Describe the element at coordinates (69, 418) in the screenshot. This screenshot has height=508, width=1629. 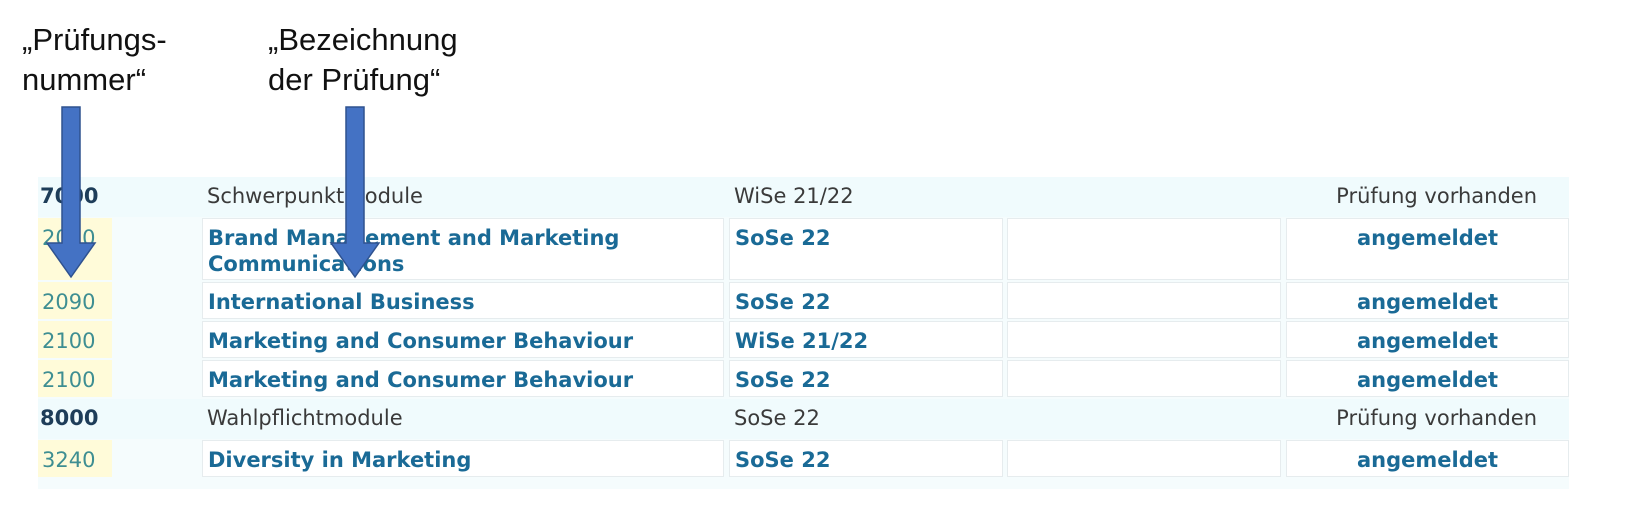
I see `exam-number: 8000` at that location.